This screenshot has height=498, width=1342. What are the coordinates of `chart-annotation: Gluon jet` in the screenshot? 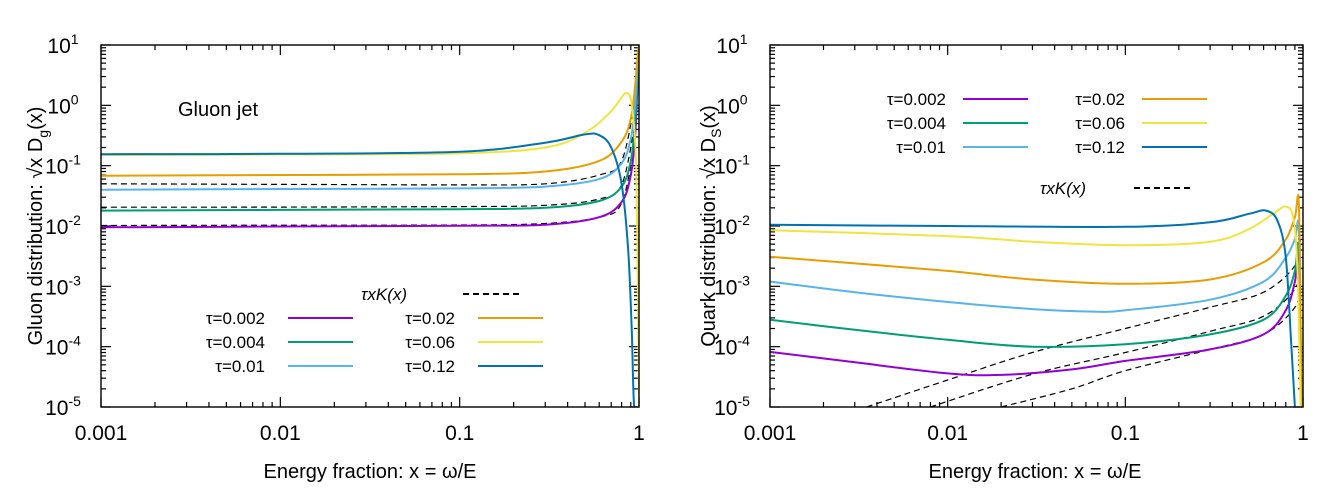 It's located at (218, 110).